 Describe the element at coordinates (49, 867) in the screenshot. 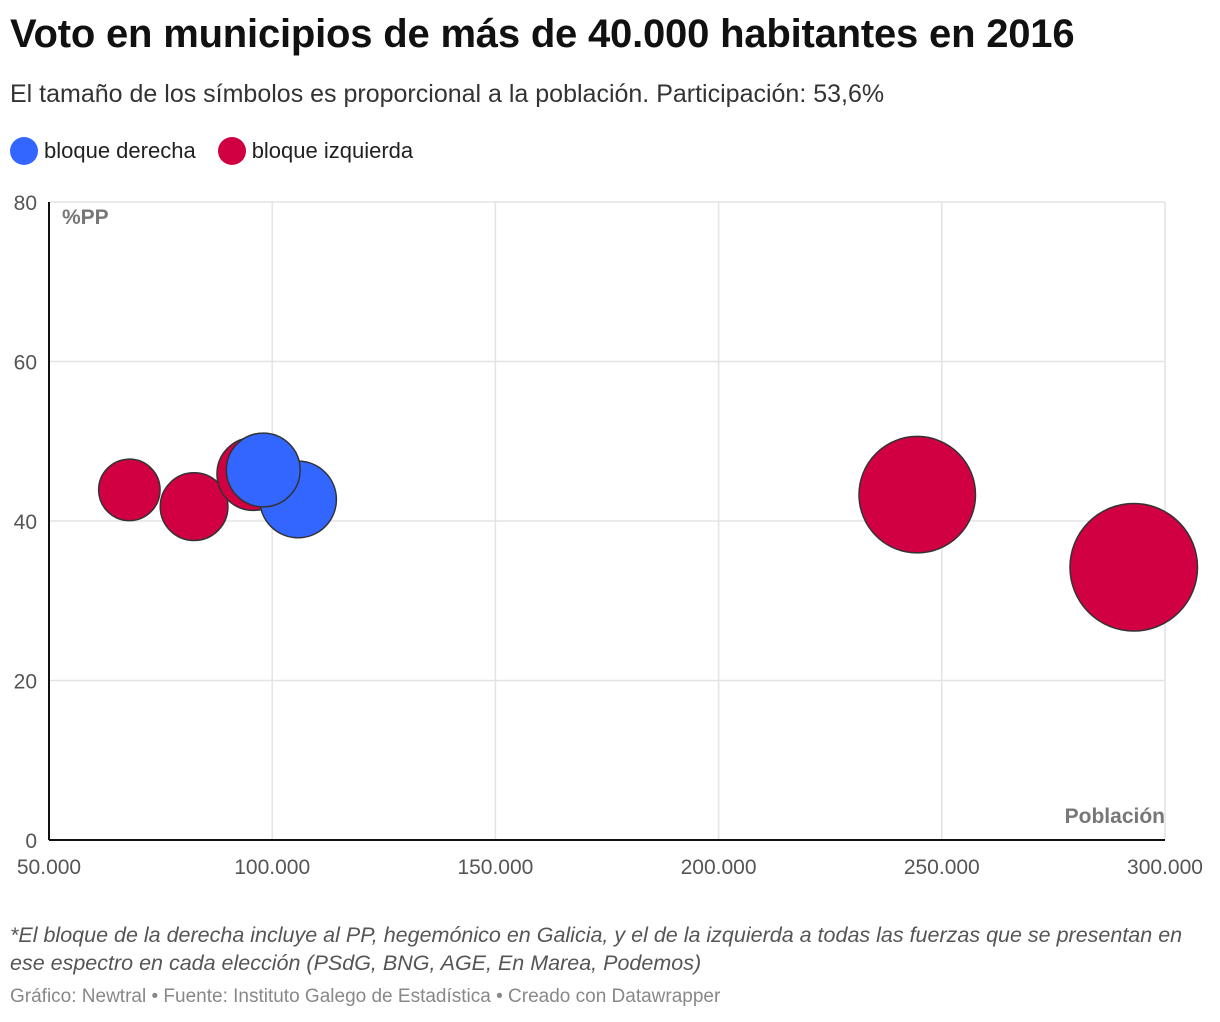

I see `x-tick-label: 50.000` at that location.